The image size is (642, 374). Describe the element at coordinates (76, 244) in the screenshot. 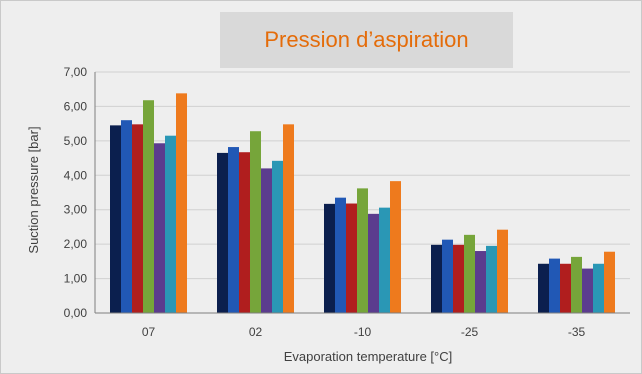

I see `y-tick-label: 2,00` at that location.